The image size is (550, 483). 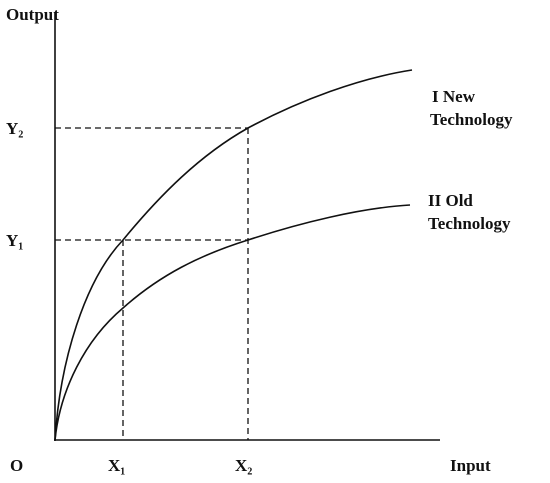 What do you see at coordinates (14, 240) in the screenshot?
I see `y-mark-label: Y₁` at bounding box center [14, 240].